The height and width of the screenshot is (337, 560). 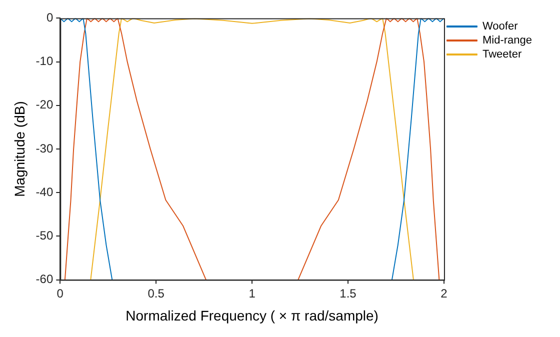 What do you see at coordinates (19, 149) in the screenshot?
I see `y-axis-title: Magnitude (dB)` at bounding box center [19, 149].